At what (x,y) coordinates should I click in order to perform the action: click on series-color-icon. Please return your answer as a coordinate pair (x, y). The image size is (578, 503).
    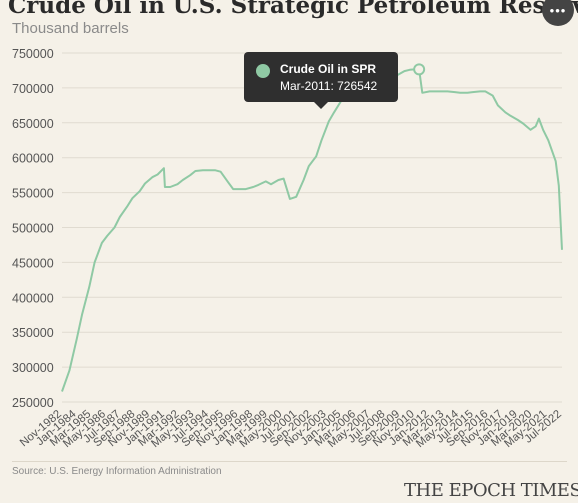
    Looking at the image, I should click on (263, 71).